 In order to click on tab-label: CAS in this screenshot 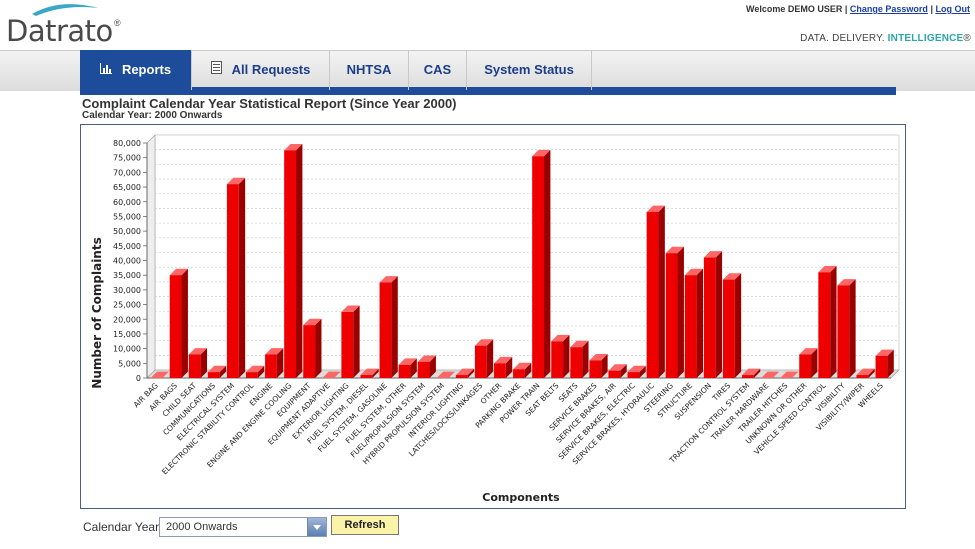, I will do `click(437, 69)`.